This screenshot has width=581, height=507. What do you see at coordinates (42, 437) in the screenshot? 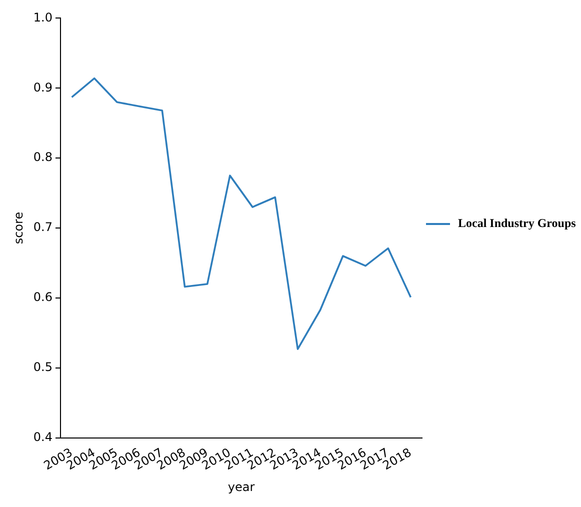
I see `y-tick-label: 0.4` at bounding box center [42, 437].